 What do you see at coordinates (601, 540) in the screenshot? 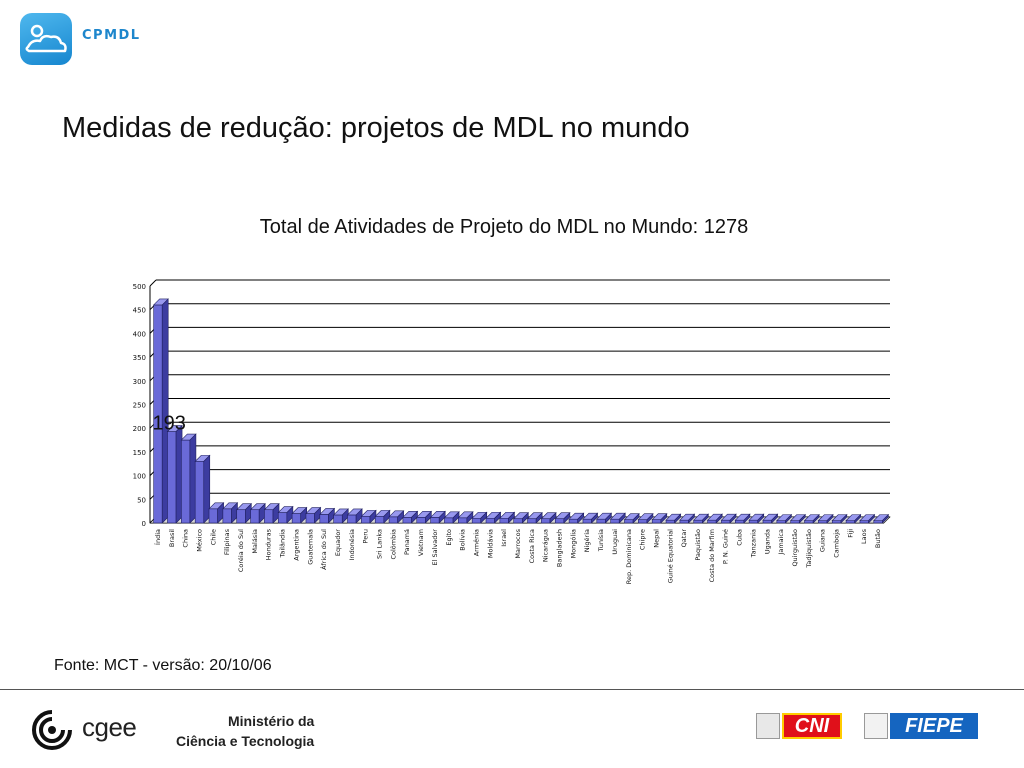
I see `x-tick-label: Tunísia` at bounding box center [601, 540].